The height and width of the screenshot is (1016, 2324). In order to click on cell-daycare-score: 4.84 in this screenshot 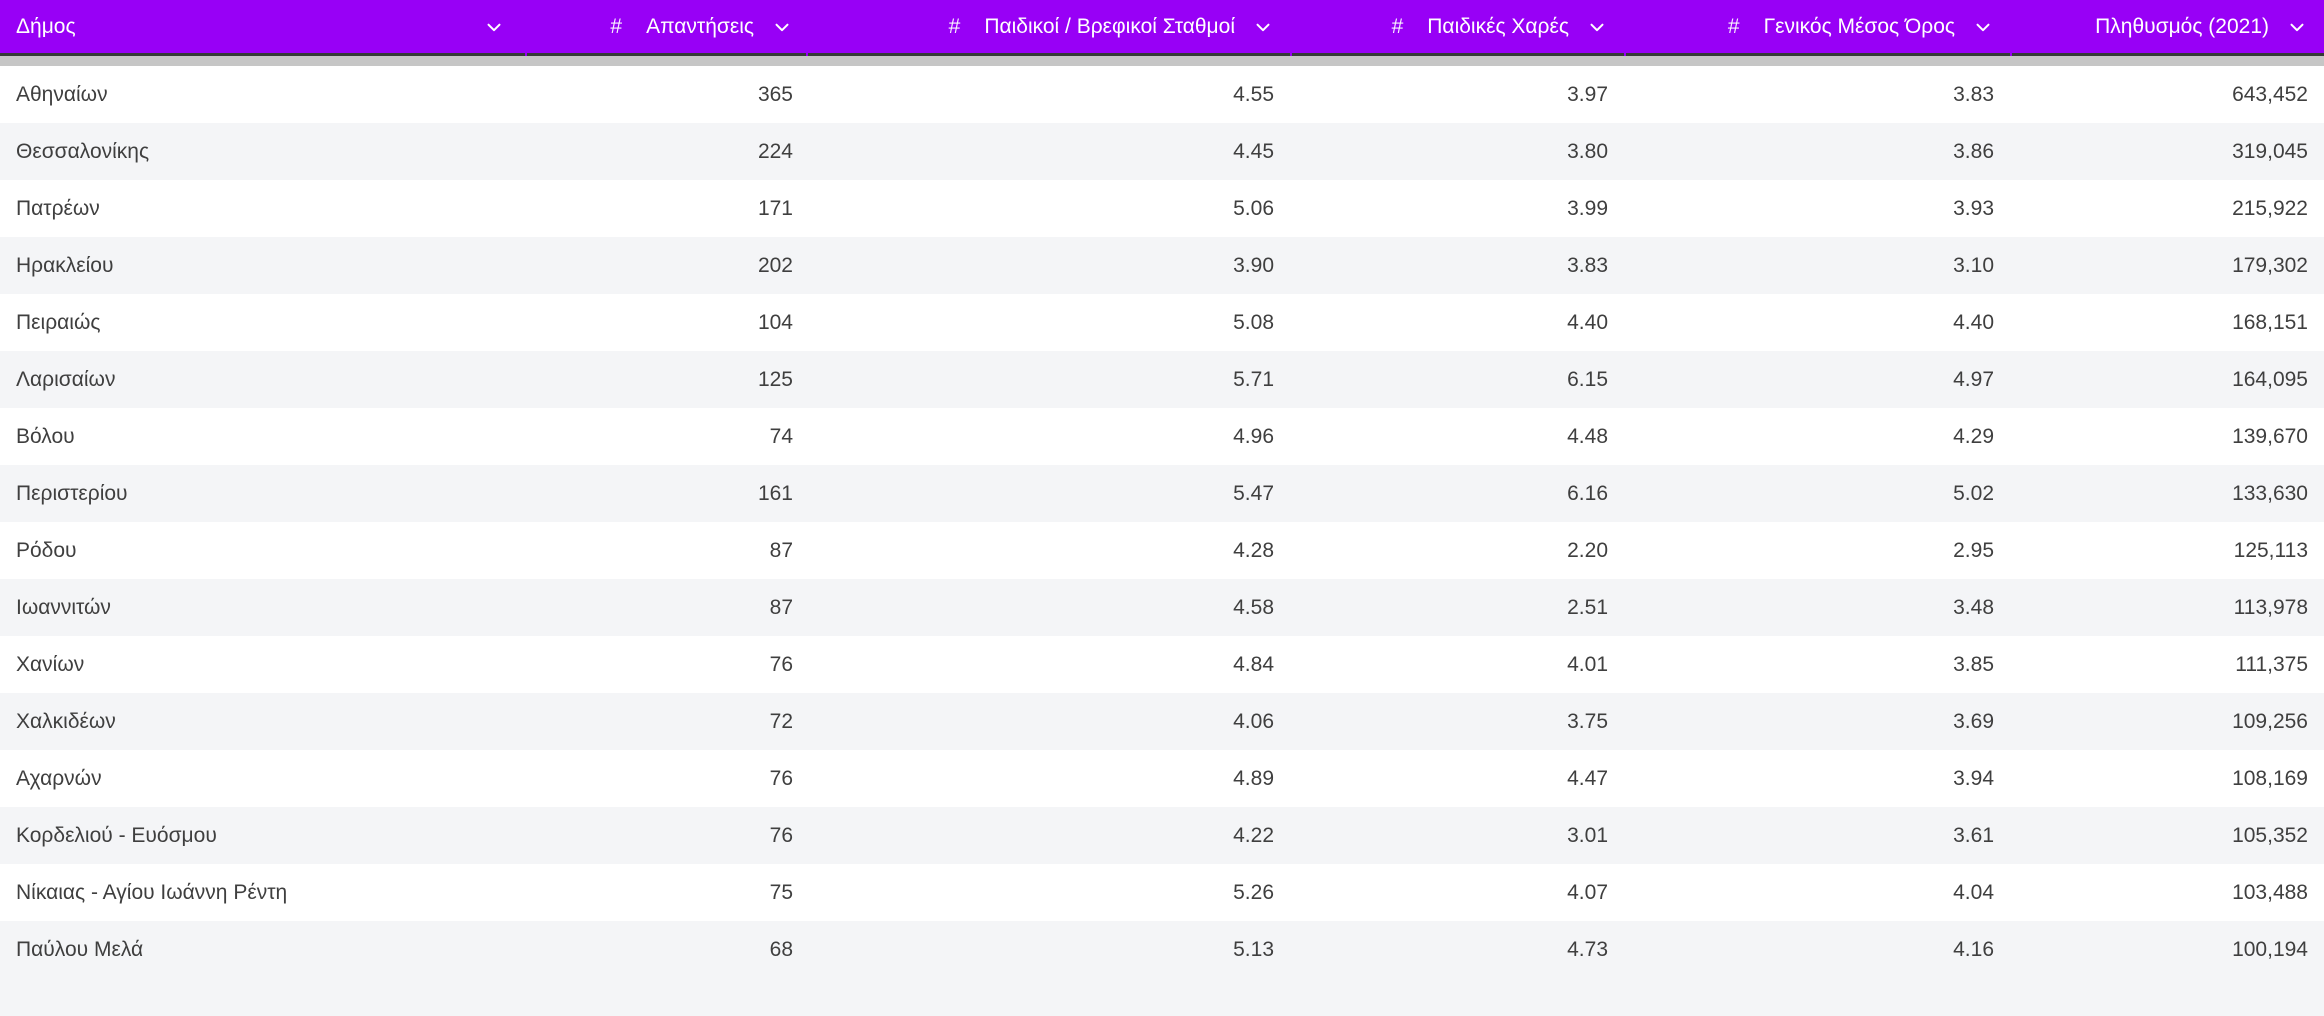, I will do `click(1253, 664)`.